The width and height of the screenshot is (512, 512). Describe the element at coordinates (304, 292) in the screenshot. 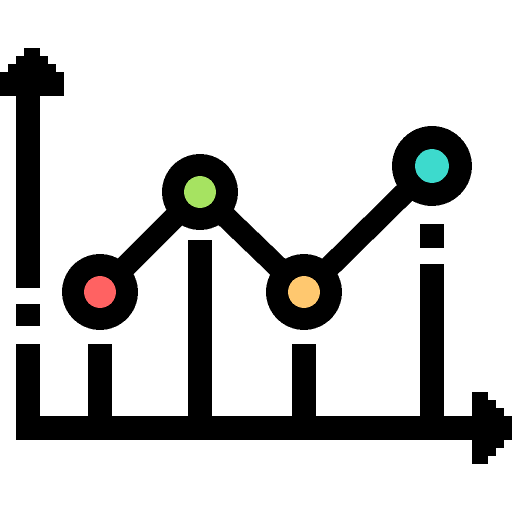

I see `data-point-orange` at that location.